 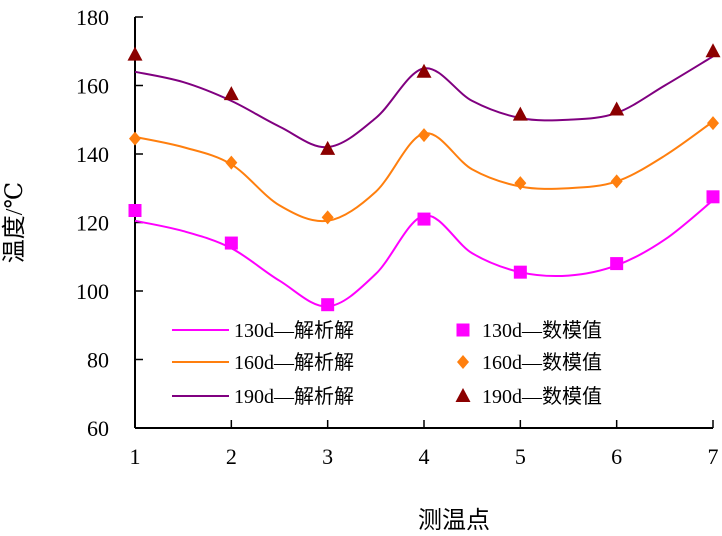 I want to click on x-ticks: 1 2 3 4 5 6 7, so click(x=424, y=444).